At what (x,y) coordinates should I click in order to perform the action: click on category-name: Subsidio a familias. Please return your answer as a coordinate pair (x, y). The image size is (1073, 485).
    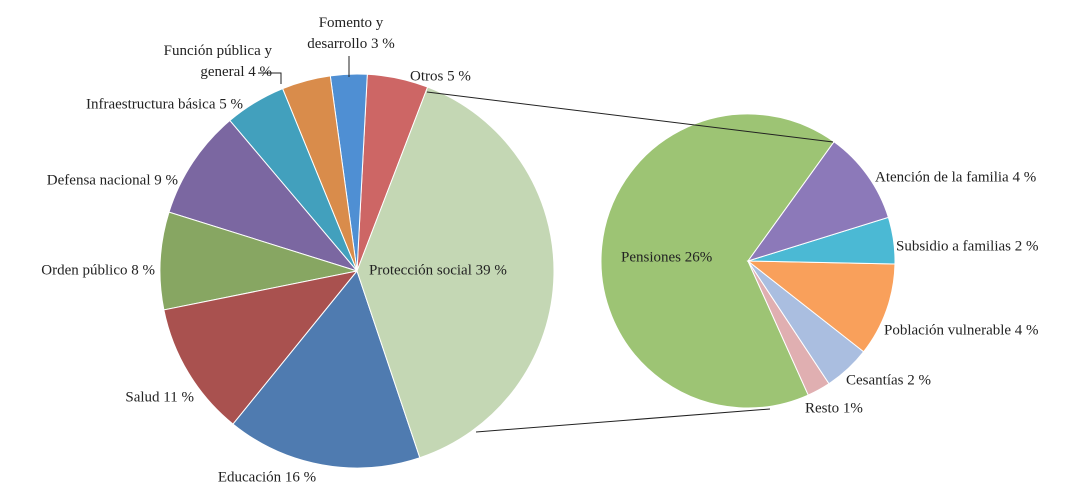
    Looking at the image, I should click on (953, 246).